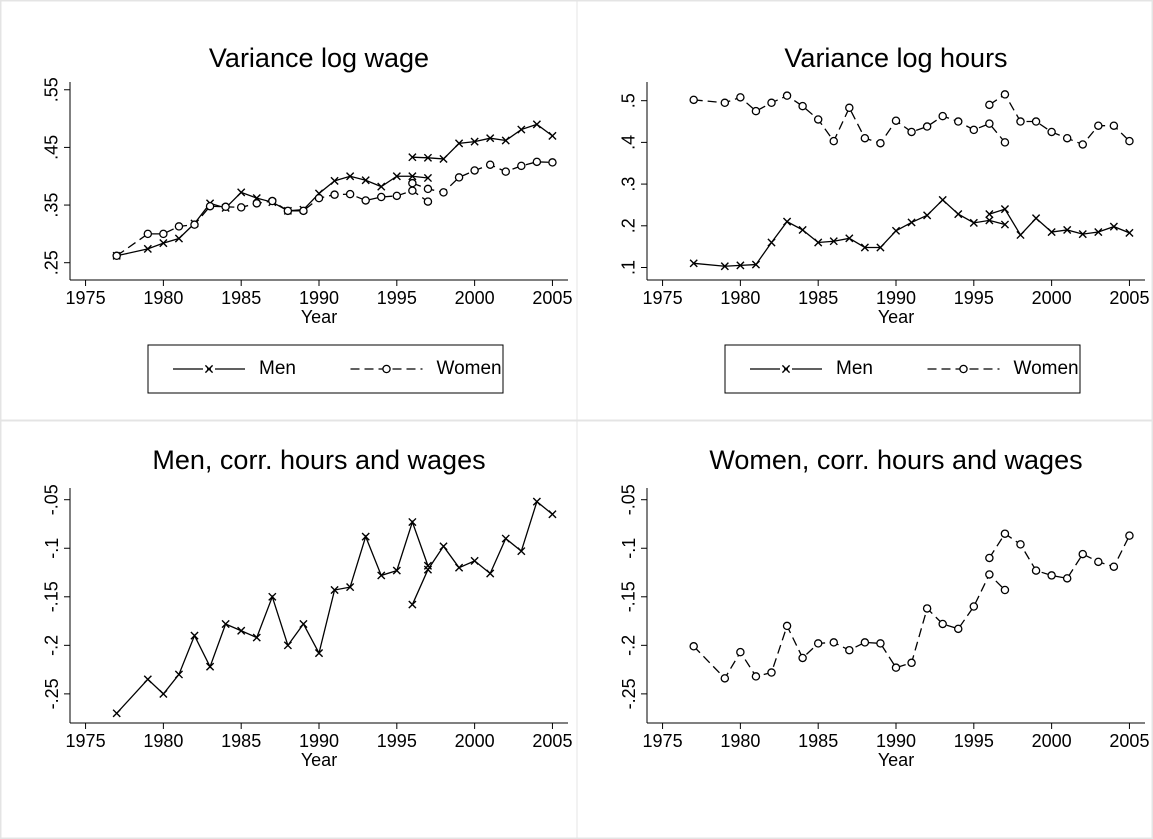  Describe the element at coordinates (629, 184) in the screenshot. I see `y-tick-label: .3` at that location.